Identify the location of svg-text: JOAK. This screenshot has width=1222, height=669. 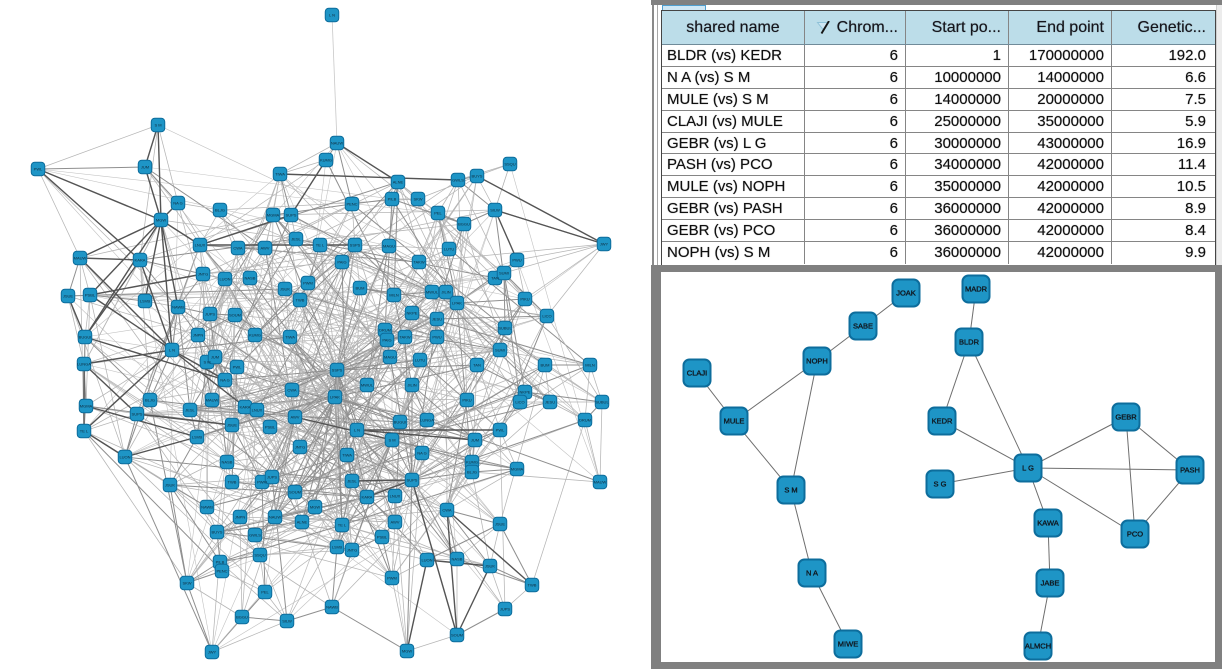
(906, 293).